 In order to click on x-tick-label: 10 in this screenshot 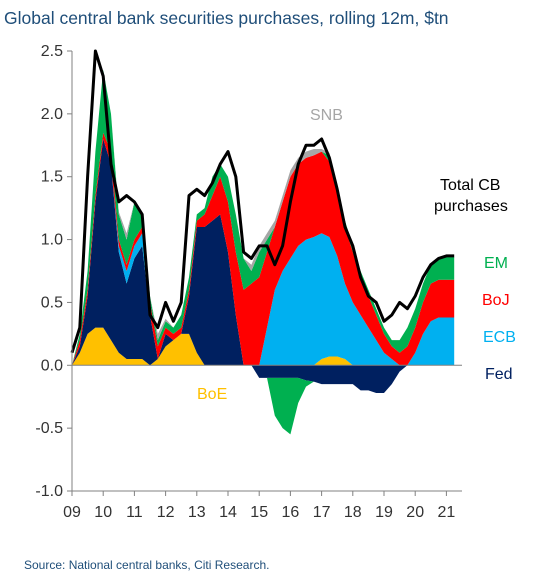, I will do `click(103, 512)`.